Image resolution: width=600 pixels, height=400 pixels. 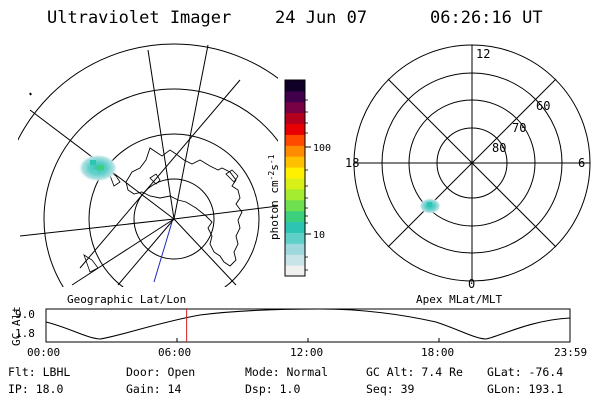 What do you see at coordinates (499, 148) in the screenshot?
I see `mlat-label-80: 80` at bounding box center [499, 148].